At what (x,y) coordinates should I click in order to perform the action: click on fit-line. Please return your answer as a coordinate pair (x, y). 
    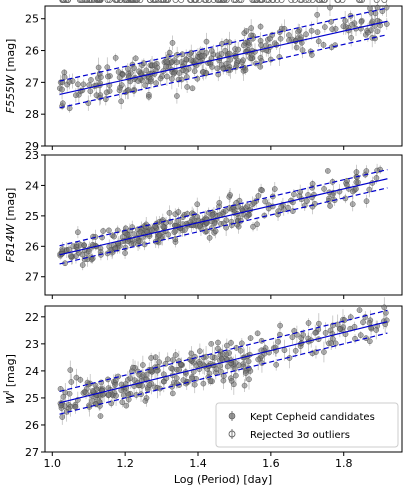
    Looking at the image, I should click on (223, 217).